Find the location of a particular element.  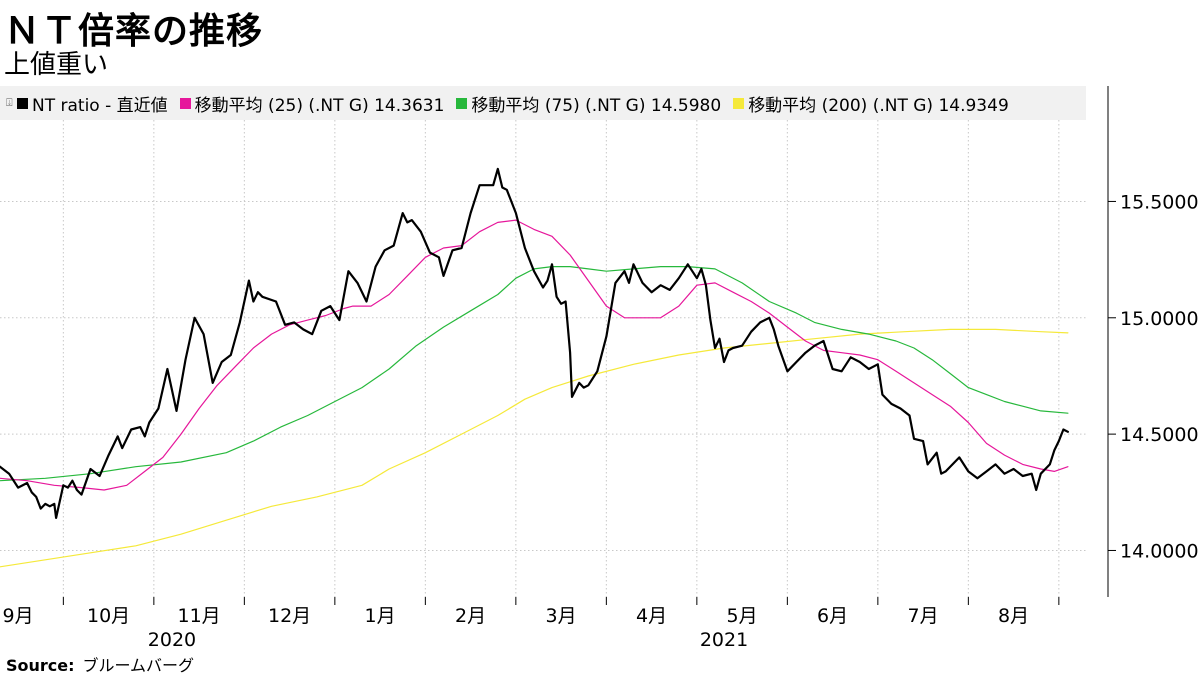

legend-label-ma200: 移動平均 (200) (.NT G) 14.9349 is located at coordinates (878, 105).